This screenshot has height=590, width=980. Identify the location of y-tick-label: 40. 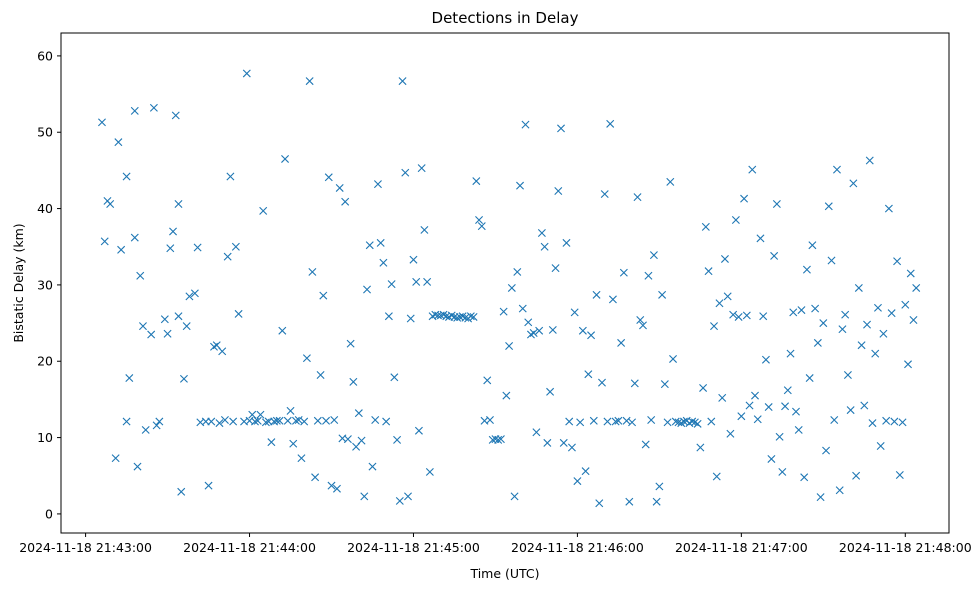
(45, 208).